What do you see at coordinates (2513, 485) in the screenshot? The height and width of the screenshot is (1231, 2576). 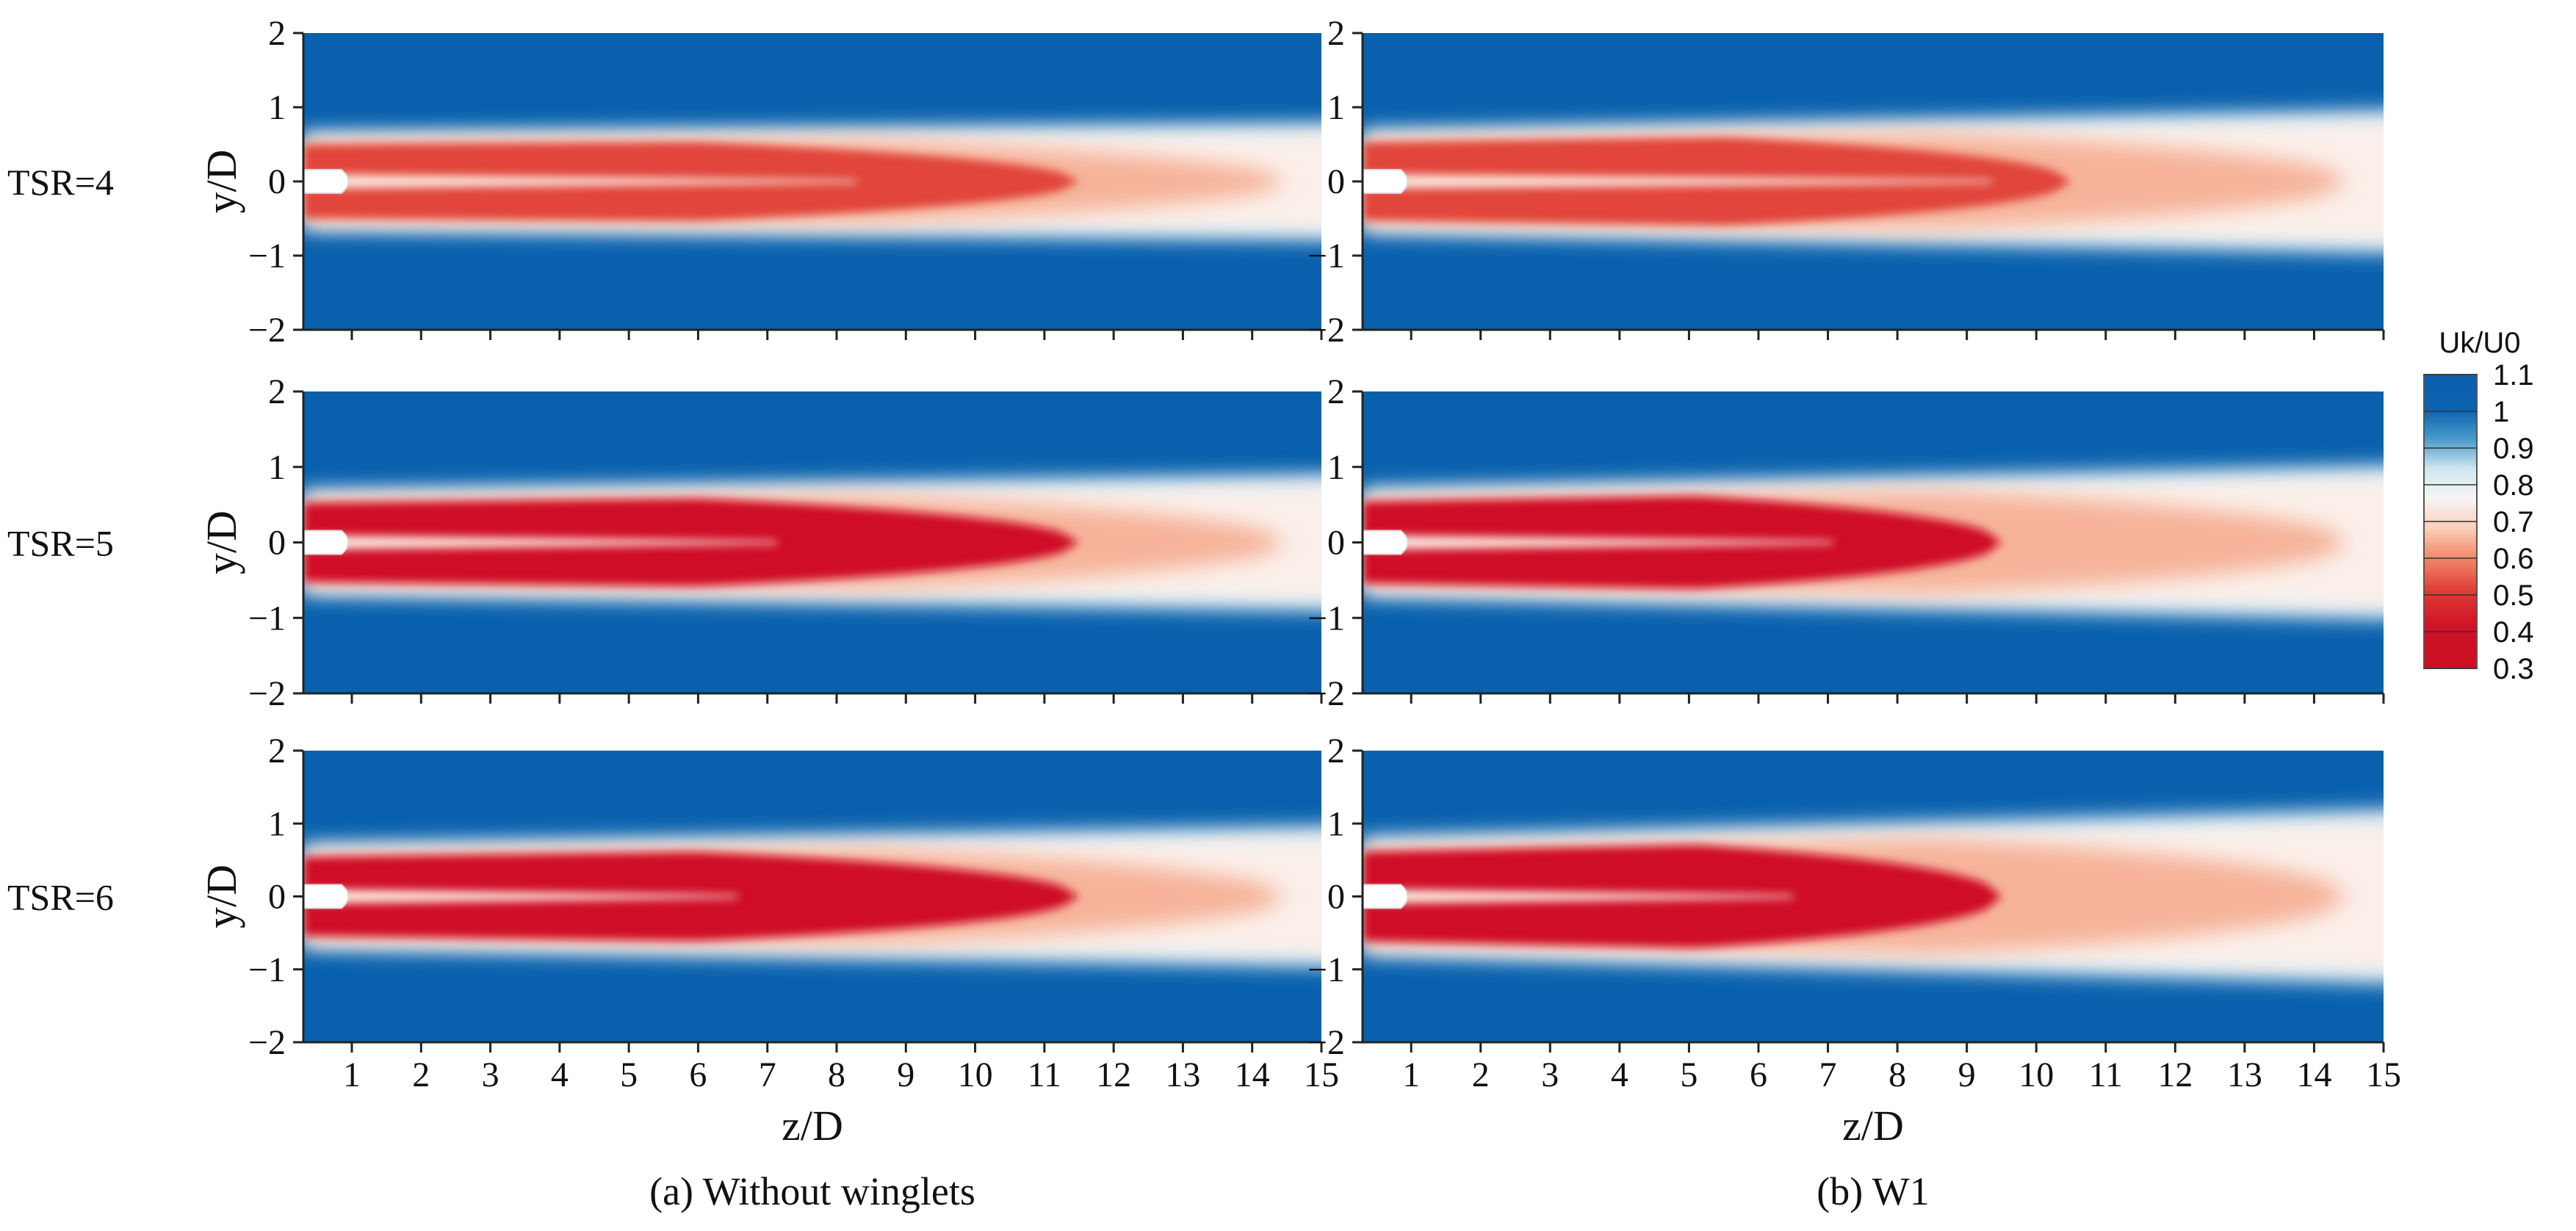 I see `colorbar-label: 0.8` at bounding box center [2513, 485].